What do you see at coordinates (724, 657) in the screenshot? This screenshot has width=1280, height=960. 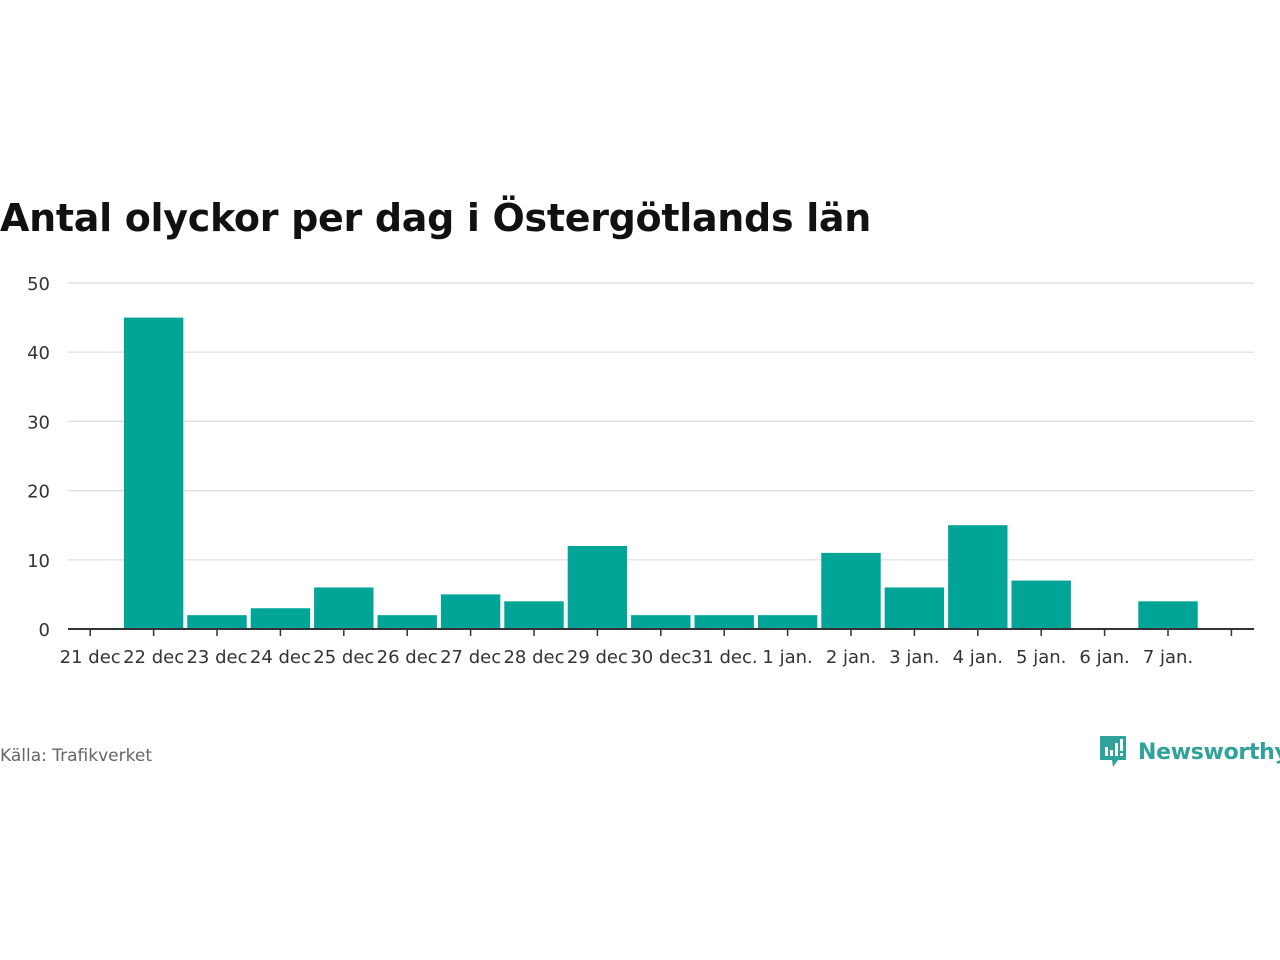 I see `x-tick-label: 31 dec.` at bounding box center [724, 657].